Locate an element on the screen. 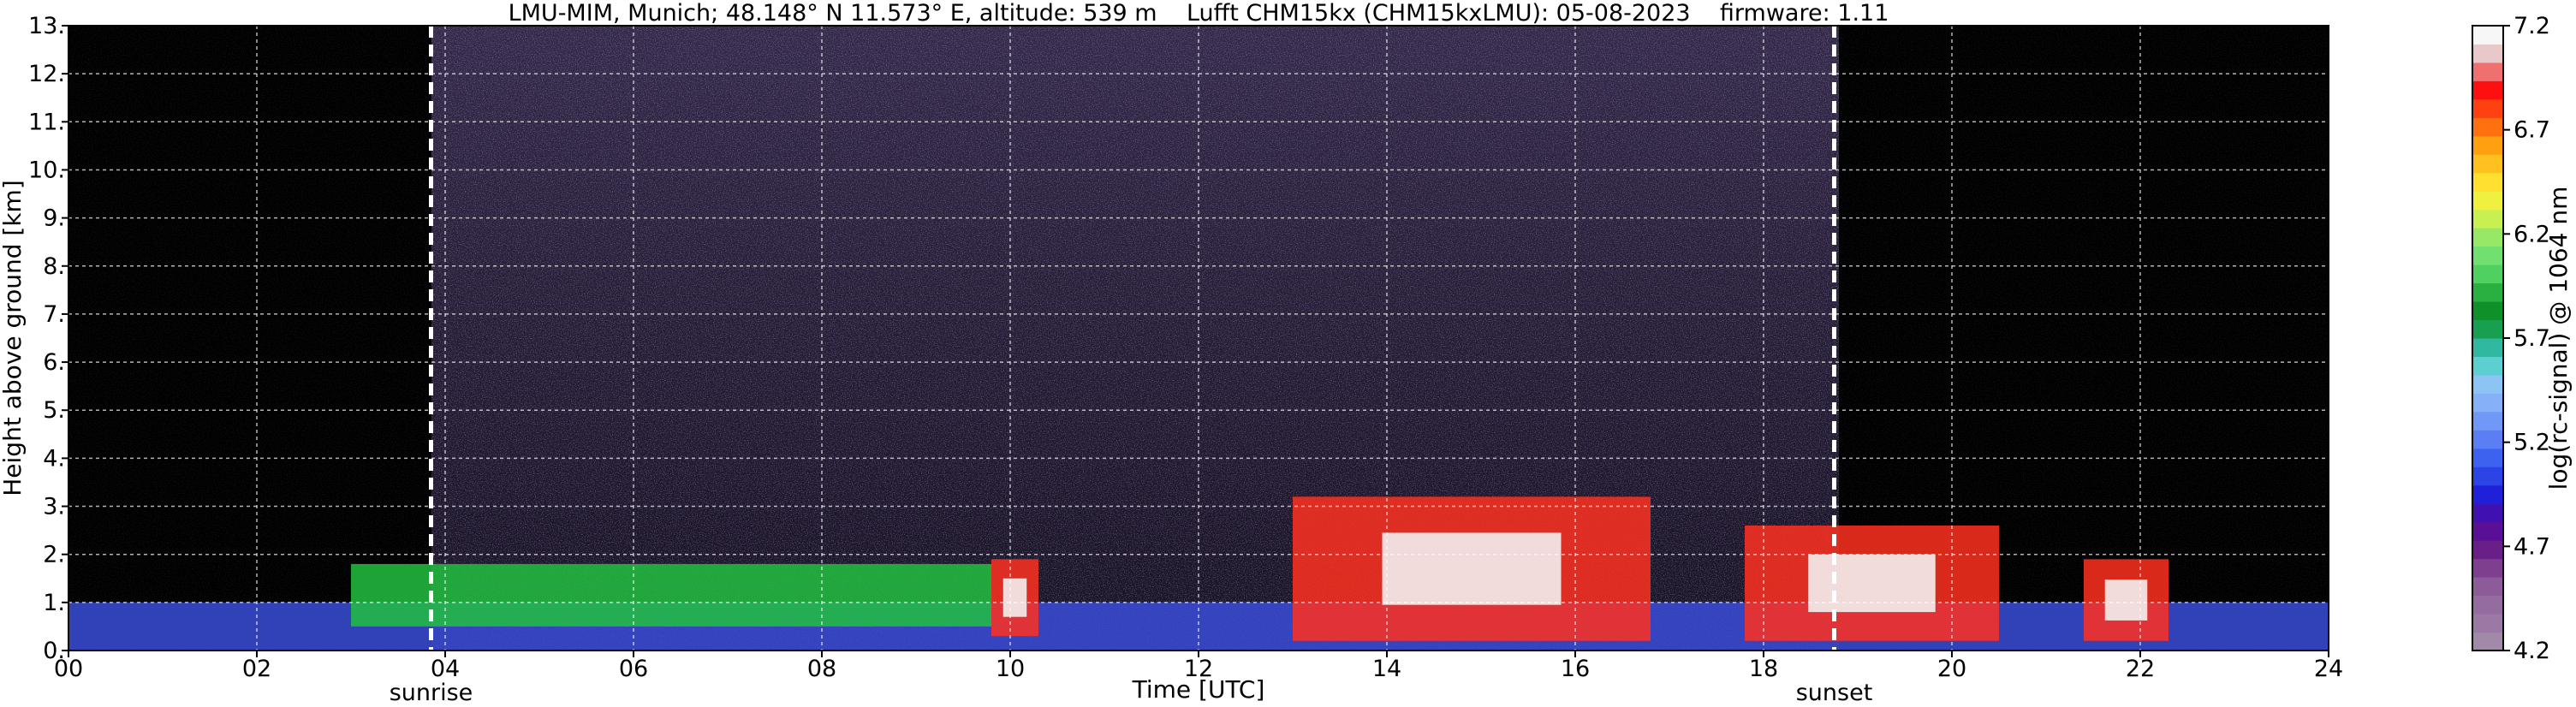 This screenshot has height=707, width=2576. colorbar-tick-label: 6.2 is located at coordinates (2532, 234).